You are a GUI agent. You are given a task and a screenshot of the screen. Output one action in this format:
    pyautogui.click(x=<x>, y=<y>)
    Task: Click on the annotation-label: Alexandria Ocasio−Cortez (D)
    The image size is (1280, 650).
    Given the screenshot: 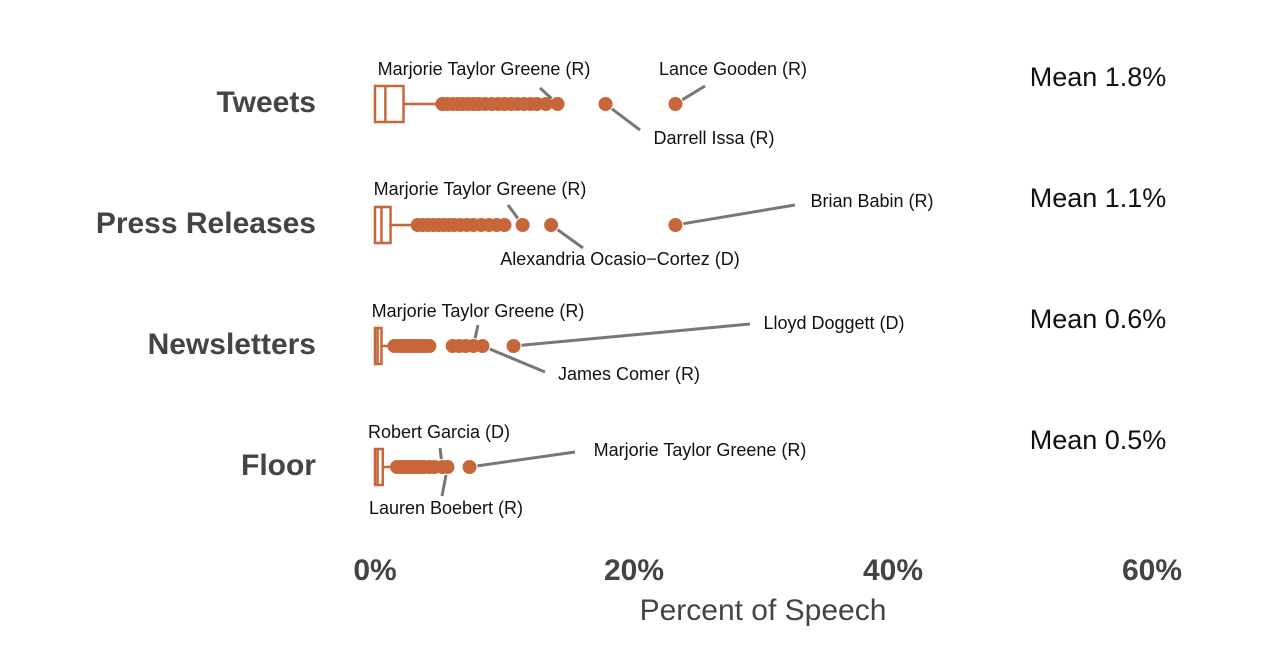 What is the action you would take?
    pyautogui.click(x=620, y=259)
    